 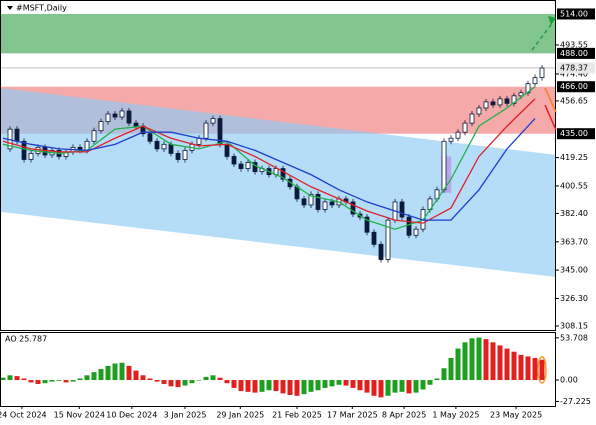 I want to click on y-tick-label: -27.225, so click(x=575, y=401).